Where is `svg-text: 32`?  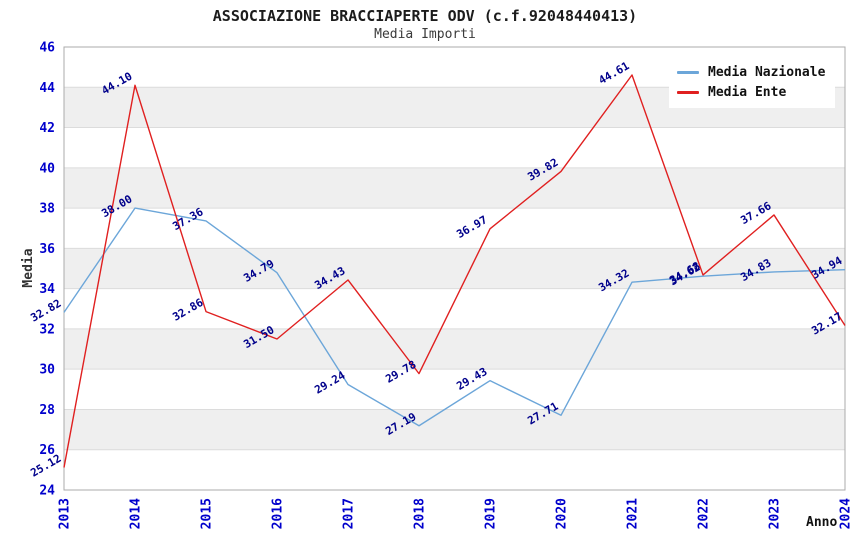
svg-text: 32 is located at coordinates (47, 329).